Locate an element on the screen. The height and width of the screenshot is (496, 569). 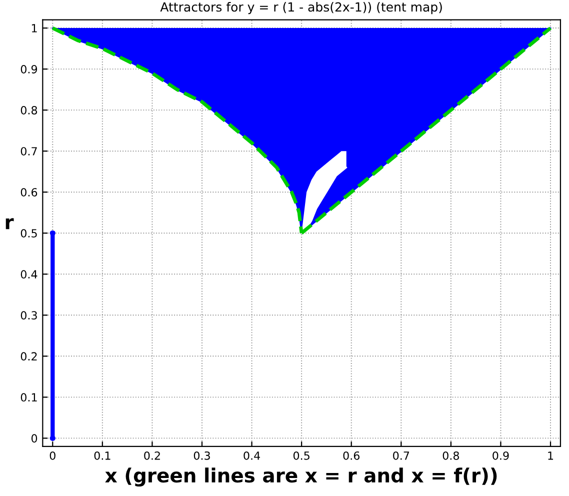
chart-title: Attractors for y = r (1 - abs(2x-1)) (tent map) is located at coordinates (301, 8).